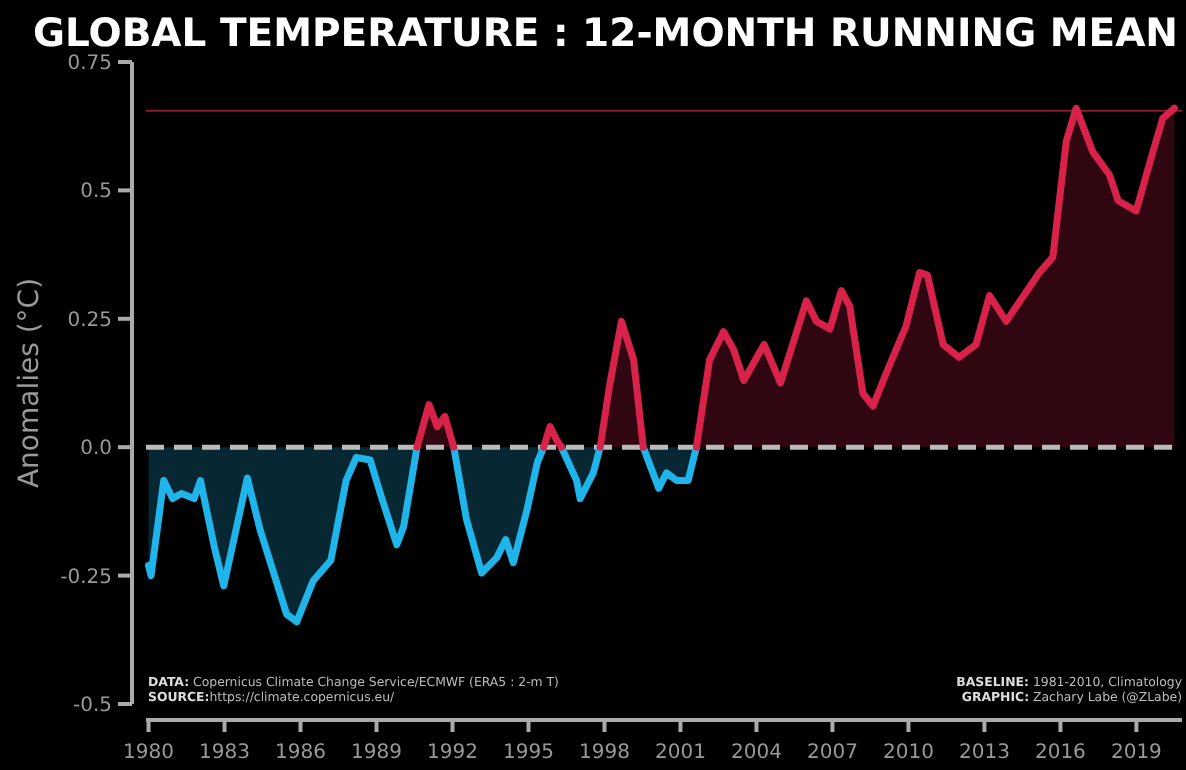 The image size is (1186, 770). What do you see at coordinates (604, 753) in the screenshot?
I see `x-tick-label: 1998` at bounding box center [604, 753].